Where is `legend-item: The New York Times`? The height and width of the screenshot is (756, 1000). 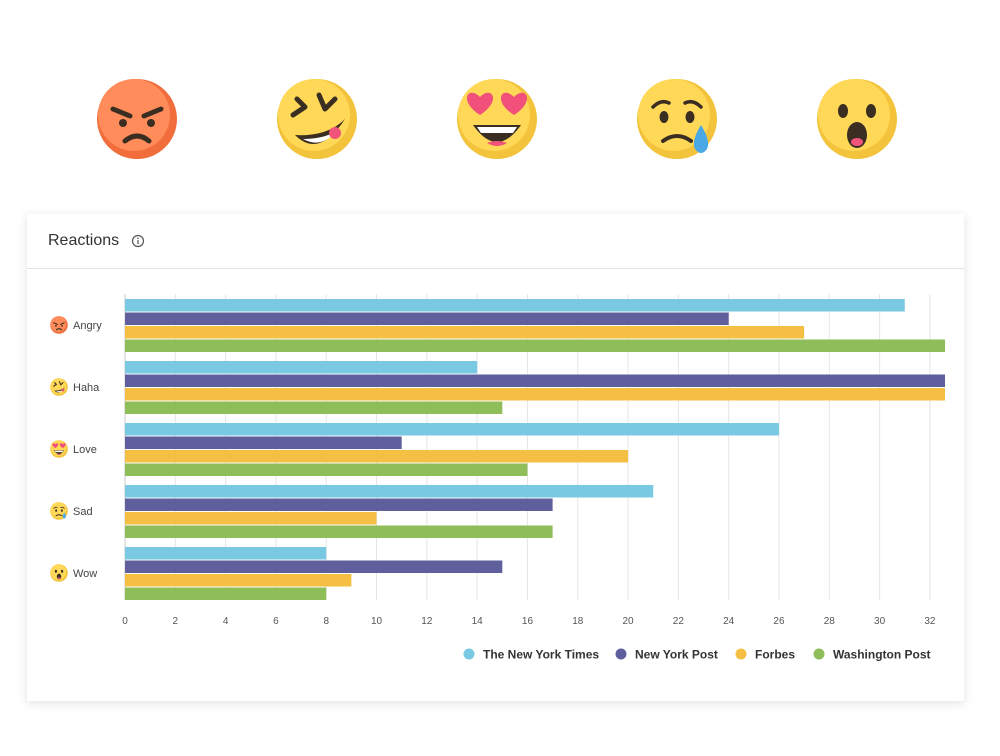 legend-item: The New York Times is located at coordinates (531, 655).